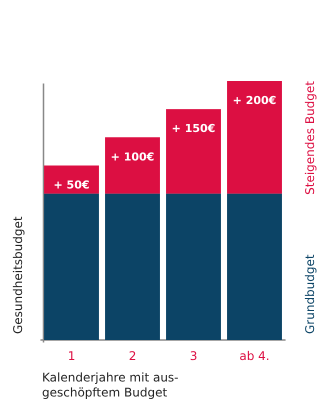 The width and height of the screenshot is (334, 420). Describe the element at coordinates (194, 356) in the screenshot. I see `x-tick-label: 3` at that location.